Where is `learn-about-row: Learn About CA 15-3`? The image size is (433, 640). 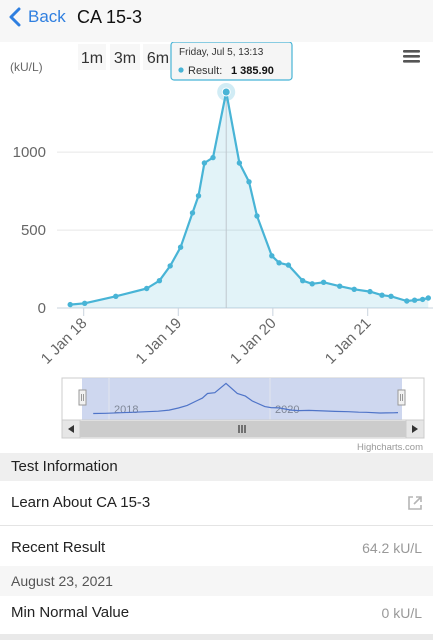 learn-about-row: Learn About CA 15-3 is located at coordinates (216, 503).